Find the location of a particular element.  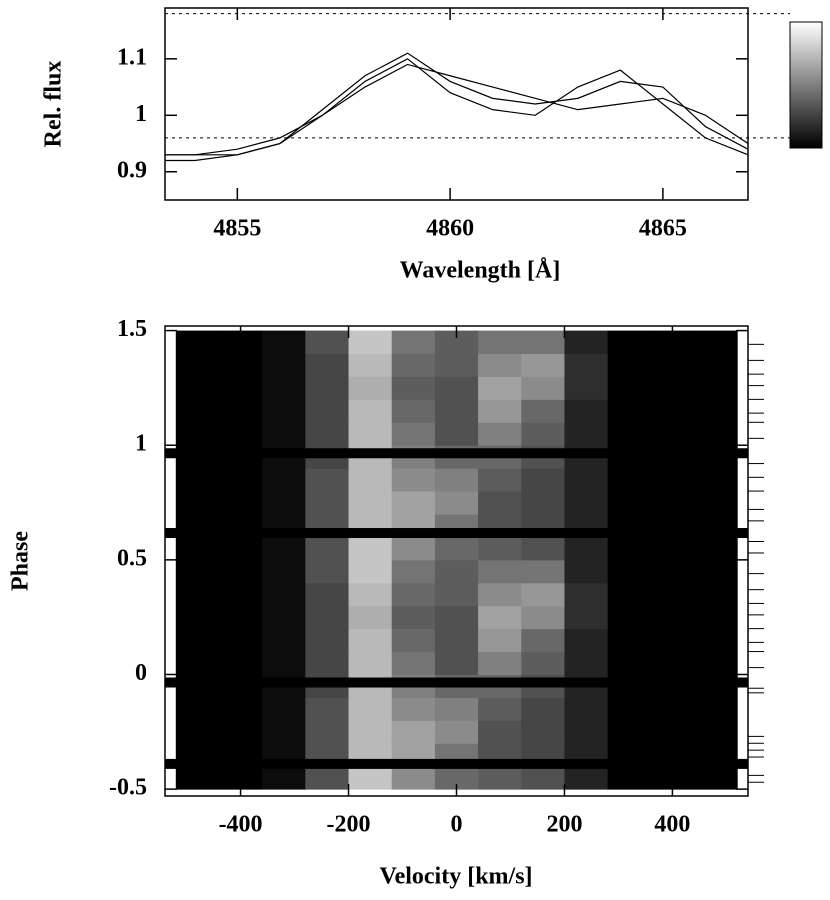

y-tick-label: 1.1 is located at coordinates (132, 57).